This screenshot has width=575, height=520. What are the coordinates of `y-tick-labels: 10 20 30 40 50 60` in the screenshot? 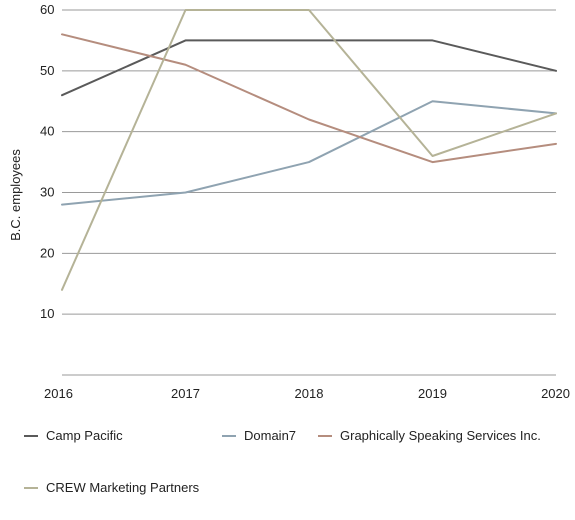 It's located at (47, 161).